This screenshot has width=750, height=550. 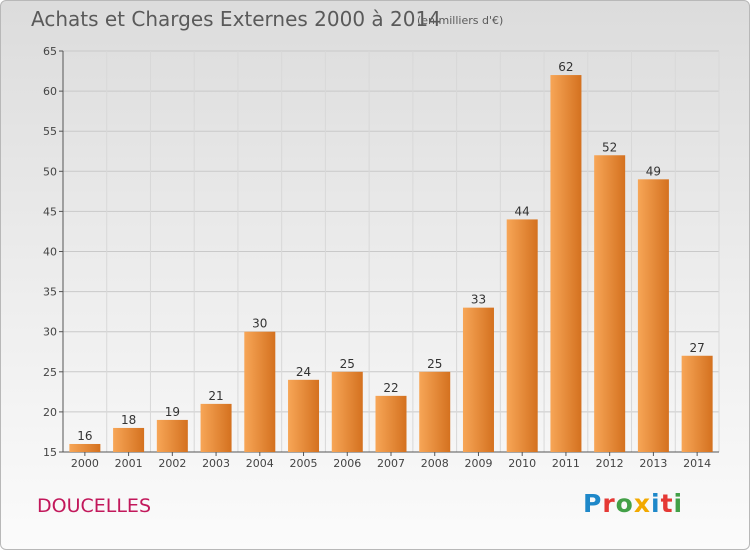 What do you see at coordinates (610, 463) in the screenshot?
I see `x-tick-label: 2012` at bounding box center [610, 463].